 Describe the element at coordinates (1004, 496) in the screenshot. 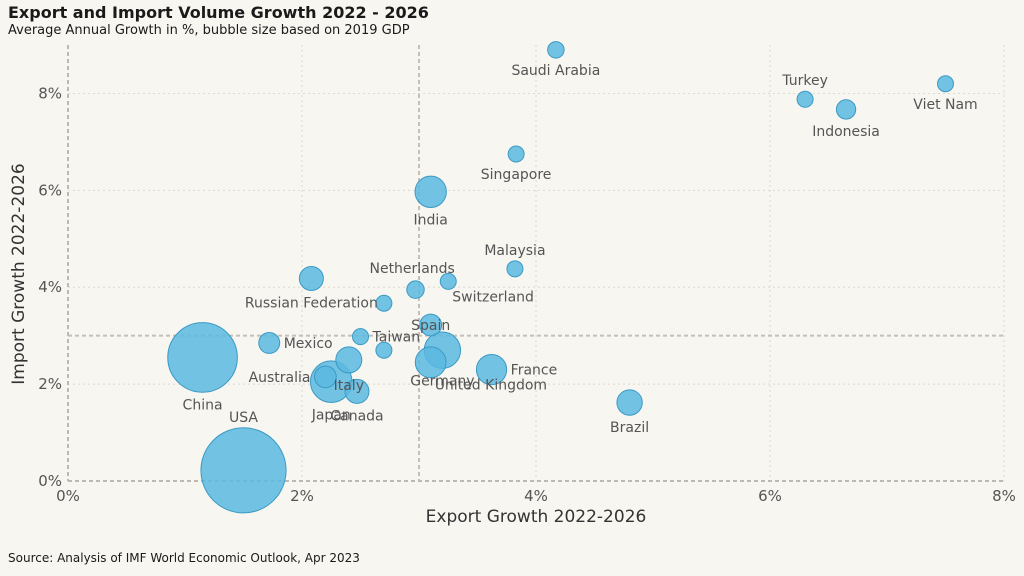

I see `x-tick-label: 8%` at that location.